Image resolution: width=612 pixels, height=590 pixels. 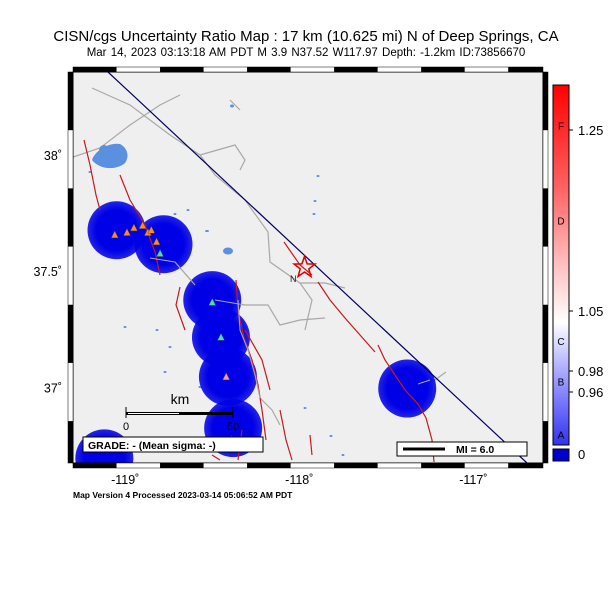 I want to click on scale-bar: km 0 50, so click(x=181, y=412).